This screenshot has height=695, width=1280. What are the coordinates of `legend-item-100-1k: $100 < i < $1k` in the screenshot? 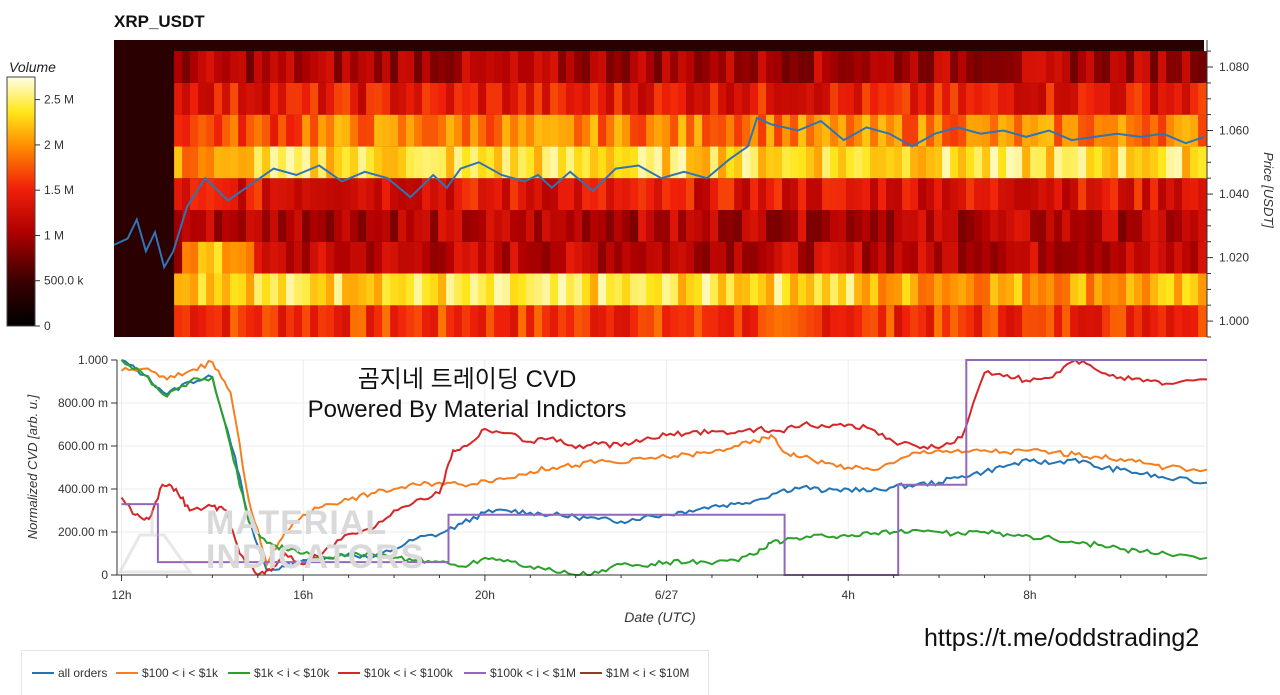 It's located at (167, 673).